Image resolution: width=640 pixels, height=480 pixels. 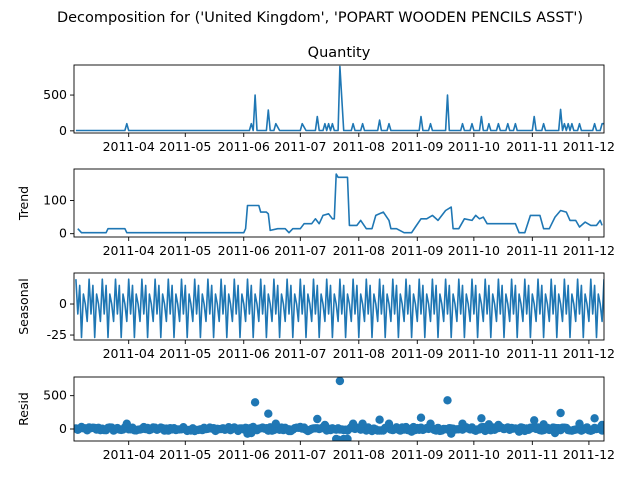 I want to click on resid-plot-area, so click(x=339, y=409).